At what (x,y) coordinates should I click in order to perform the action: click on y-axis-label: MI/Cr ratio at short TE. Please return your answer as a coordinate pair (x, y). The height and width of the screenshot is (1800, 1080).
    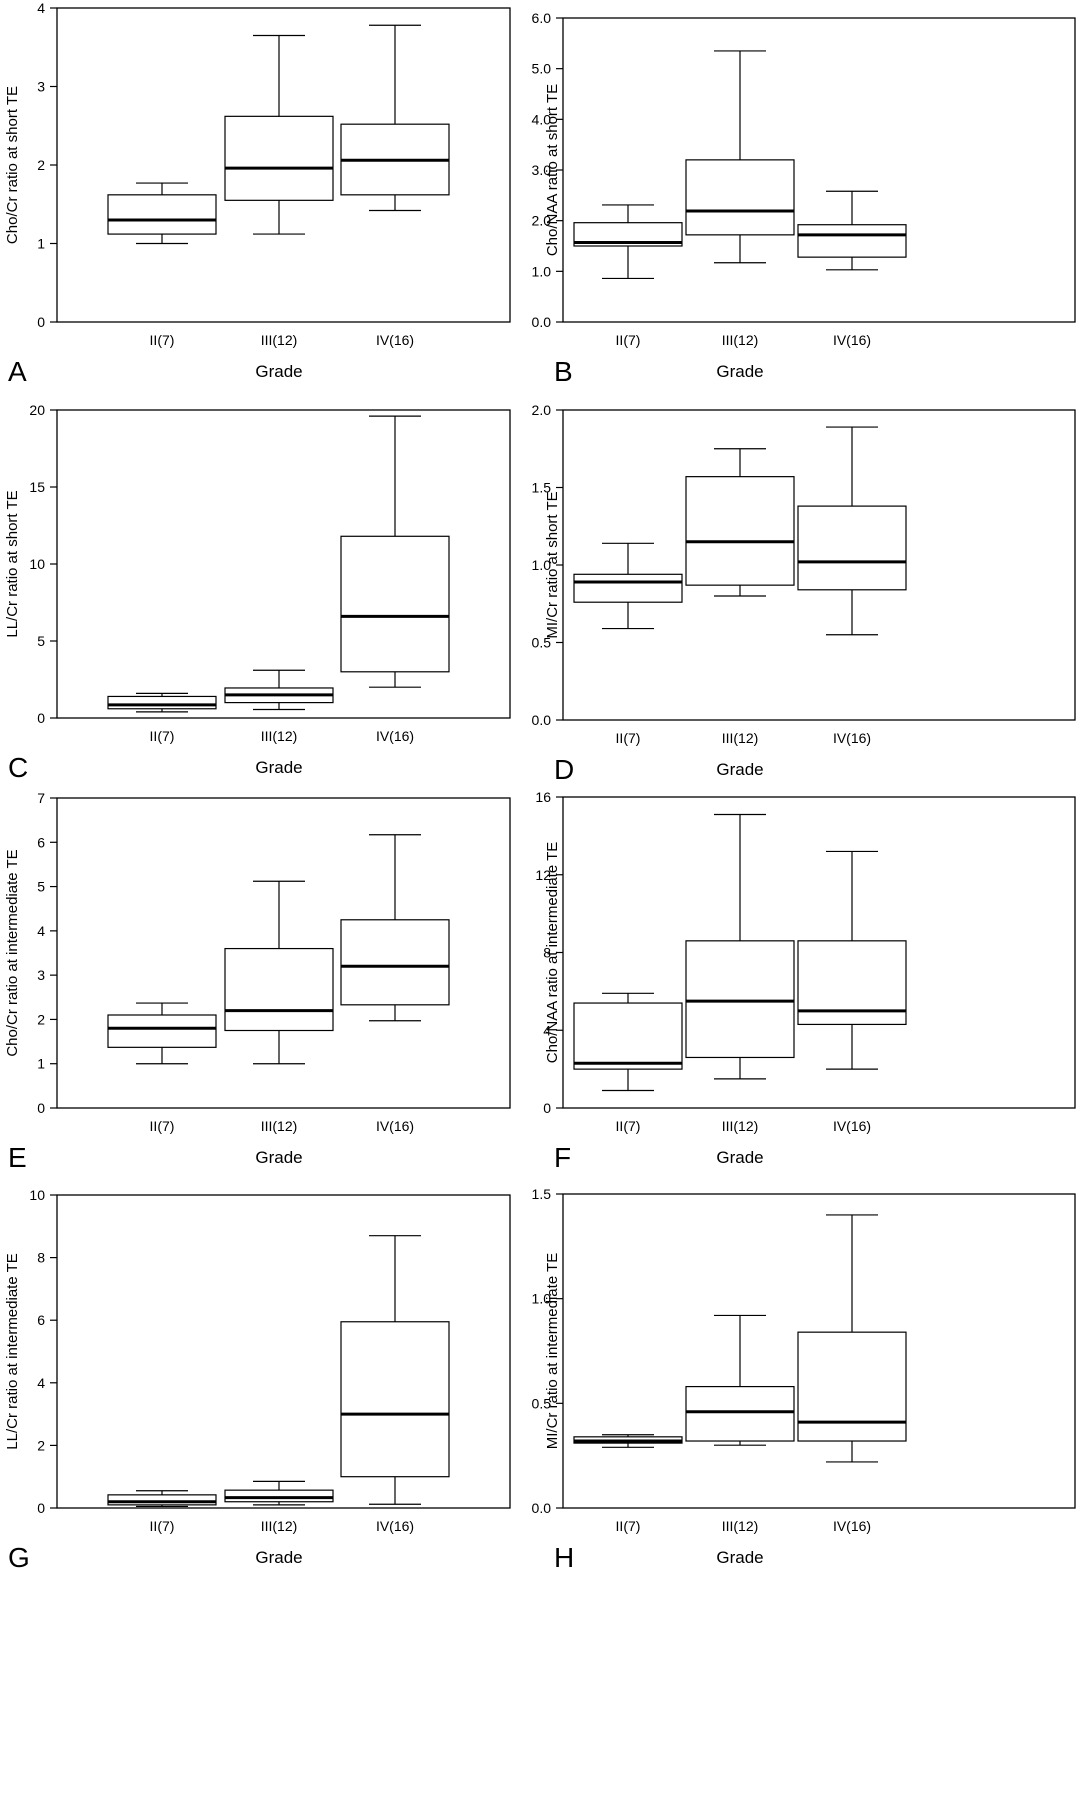
    Looking at the image, I should click on (552, 564).